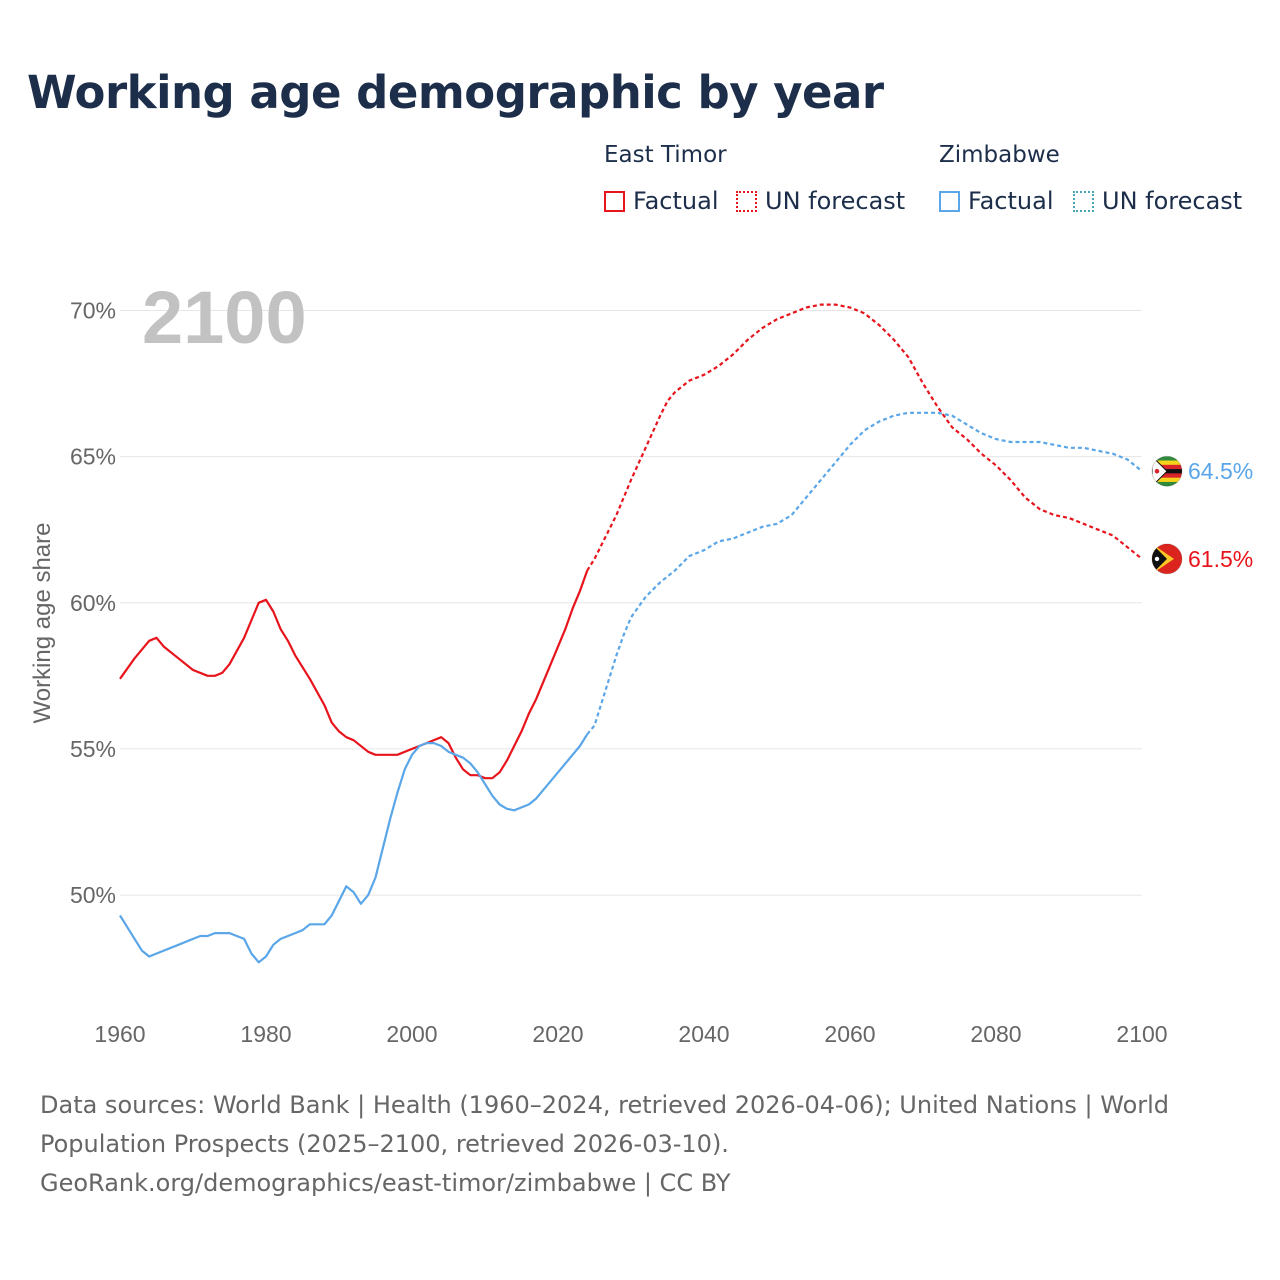  Describe the element at coordinates (1104, 182) in the screenshot. I see `legend-zimbabwe: Zimbabwe Factual UN forecast` at that location.